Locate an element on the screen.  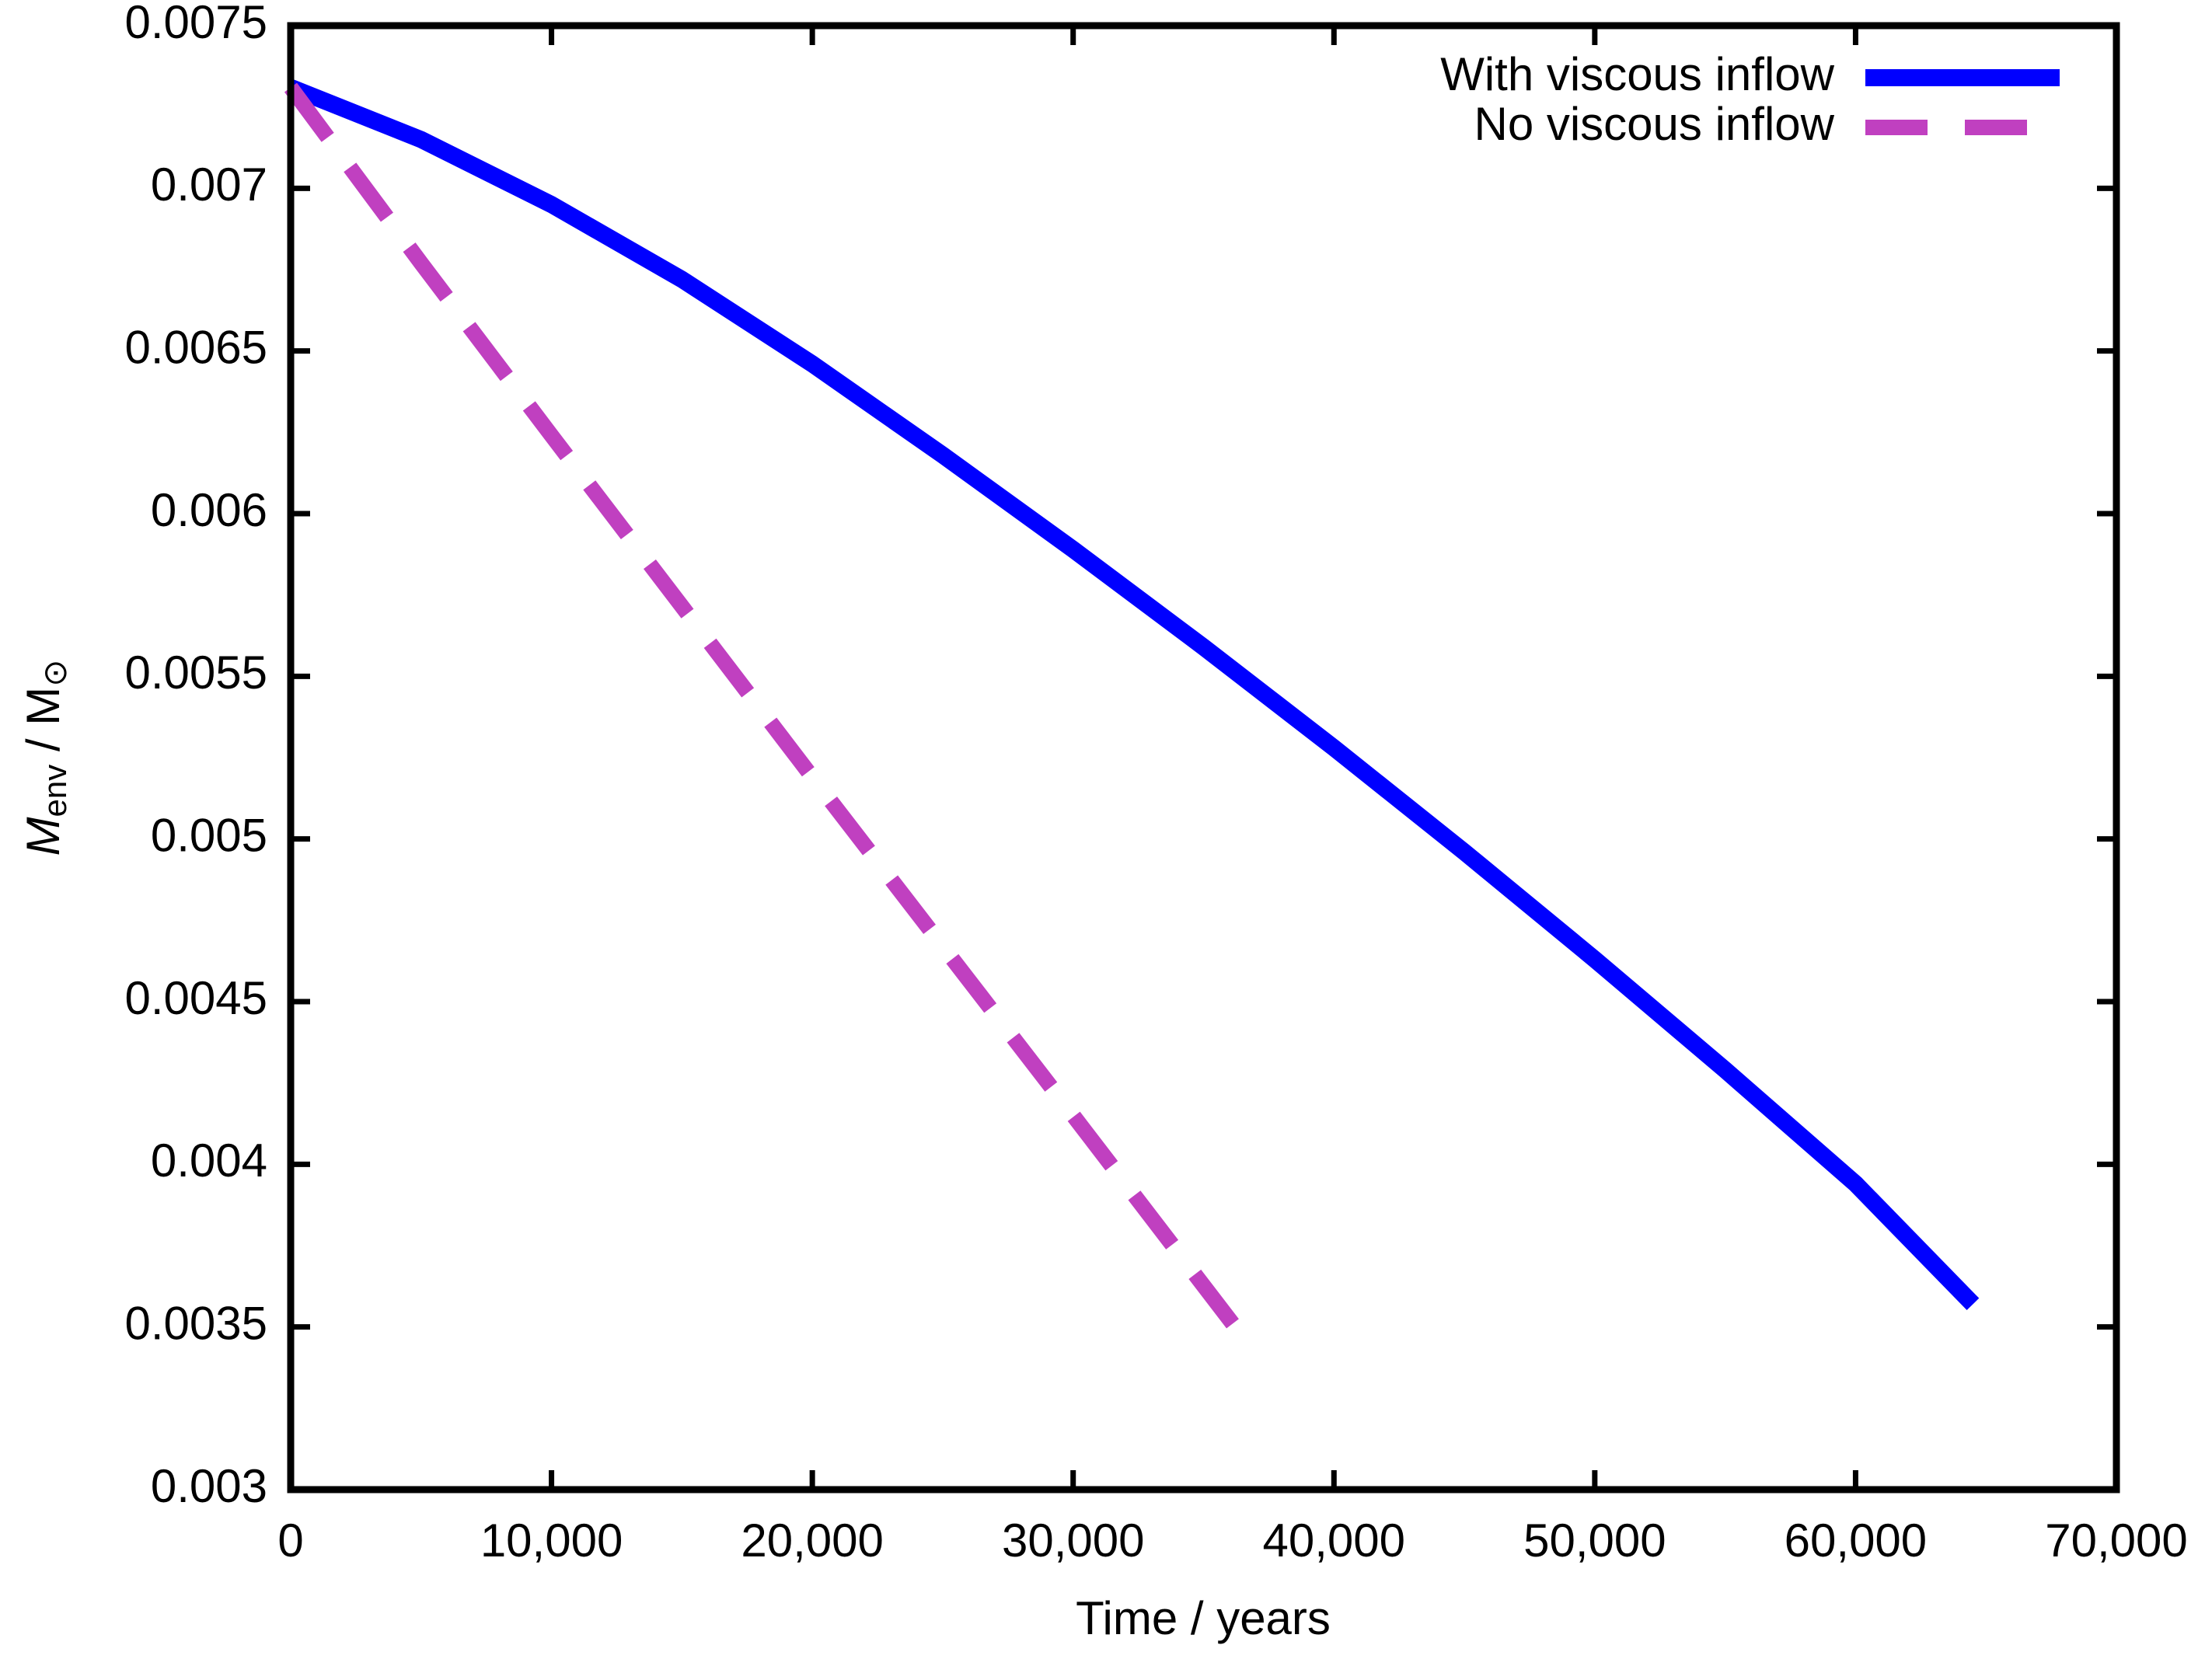
y-tick-label: 0.003 is located at coordinates (209, 1486).